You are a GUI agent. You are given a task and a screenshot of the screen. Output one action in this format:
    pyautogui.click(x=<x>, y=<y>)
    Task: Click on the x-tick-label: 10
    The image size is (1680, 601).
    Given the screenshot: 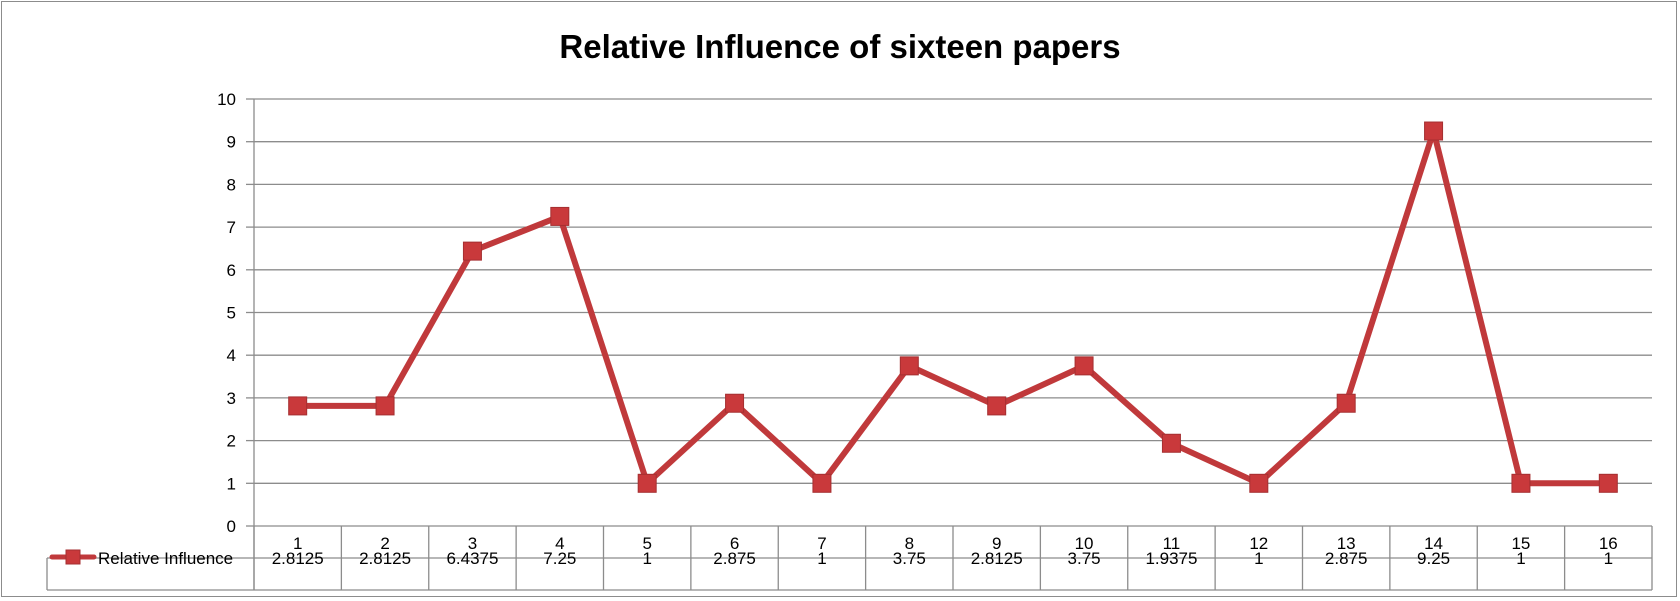 What is the action you would take?
    pyautogui.click(x=1084, y=543)
    